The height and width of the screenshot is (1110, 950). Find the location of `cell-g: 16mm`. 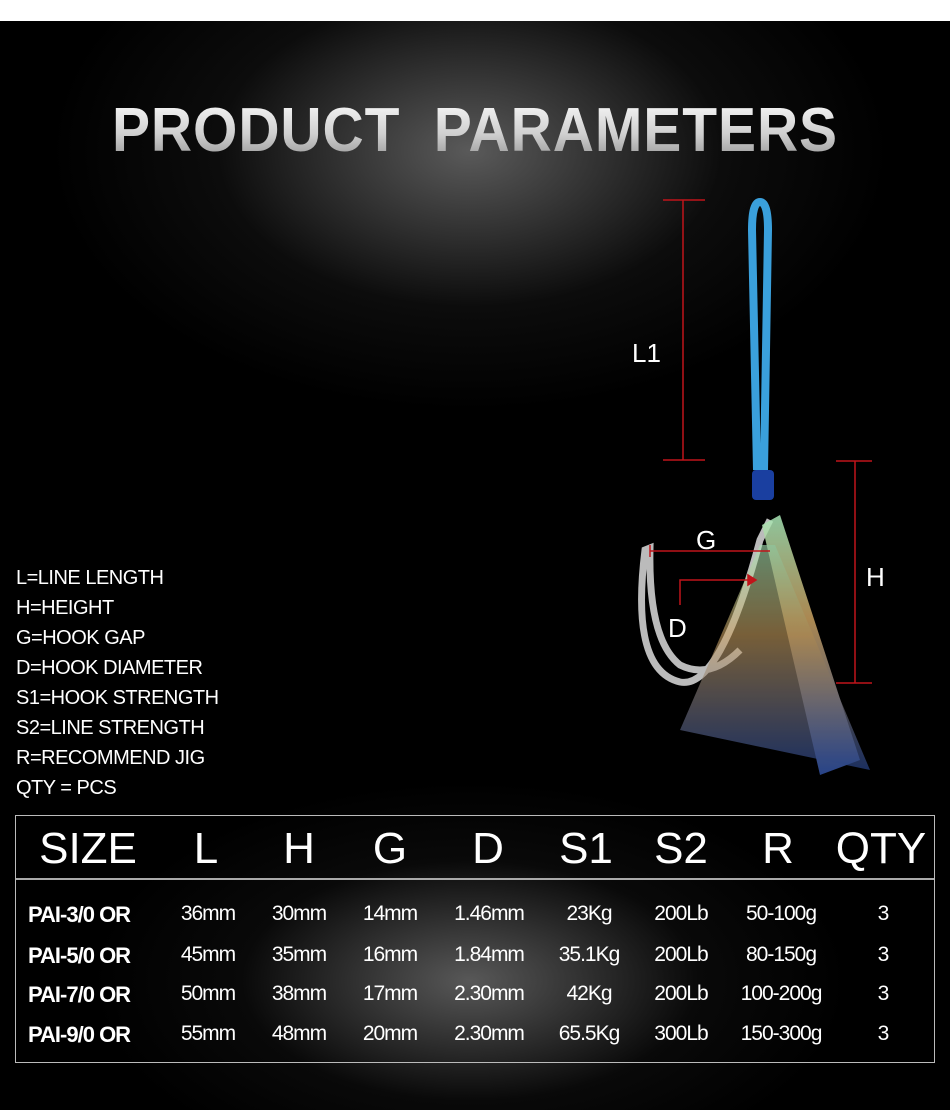

cell-g: 16mm is located at coordinates (390, 954).